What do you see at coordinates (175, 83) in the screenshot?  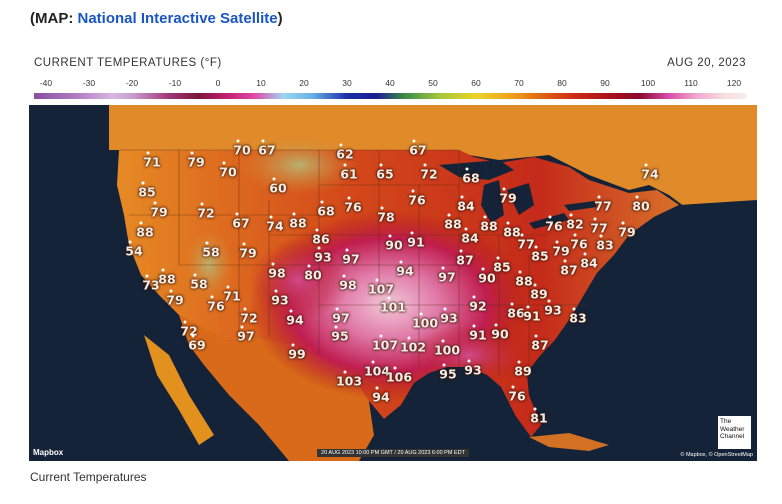 I see `scale-tick: -10` at bounding box center [175, 83].